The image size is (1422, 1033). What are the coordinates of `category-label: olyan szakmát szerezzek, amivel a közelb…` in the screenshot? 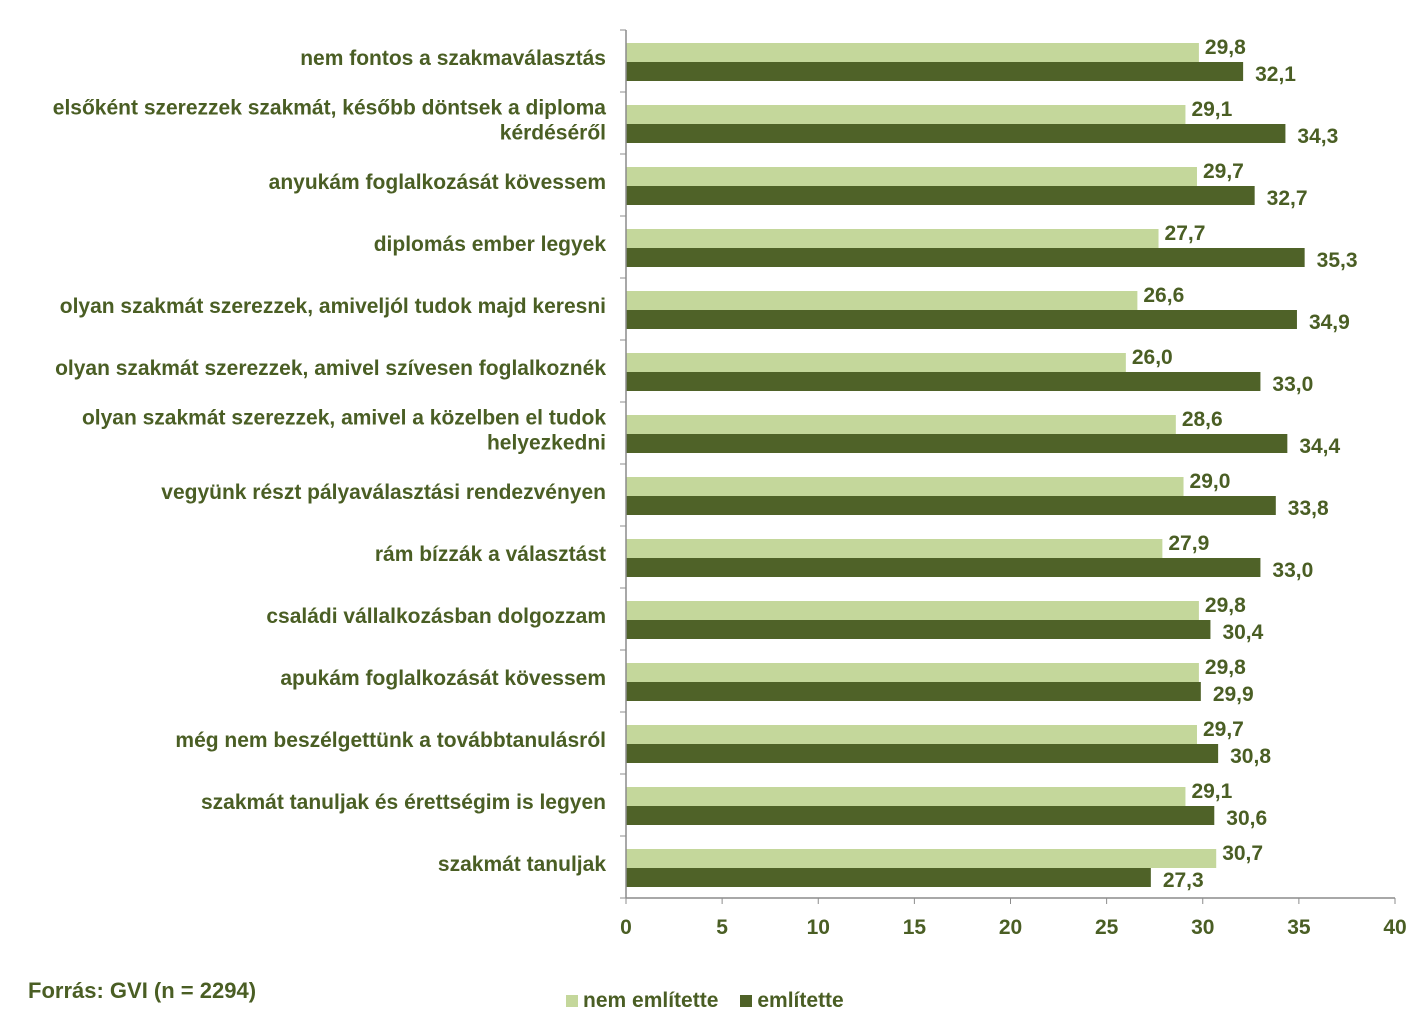 It's located at (344, 418).